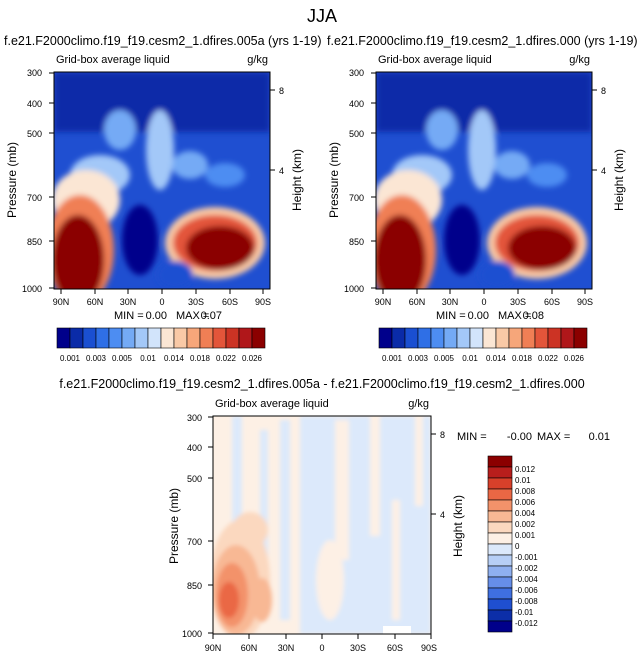  What do you see at coordinates (533, 316) in the screenshot?
I see `panel-2-max-value: 0.08` at bounding box center [533, 316].